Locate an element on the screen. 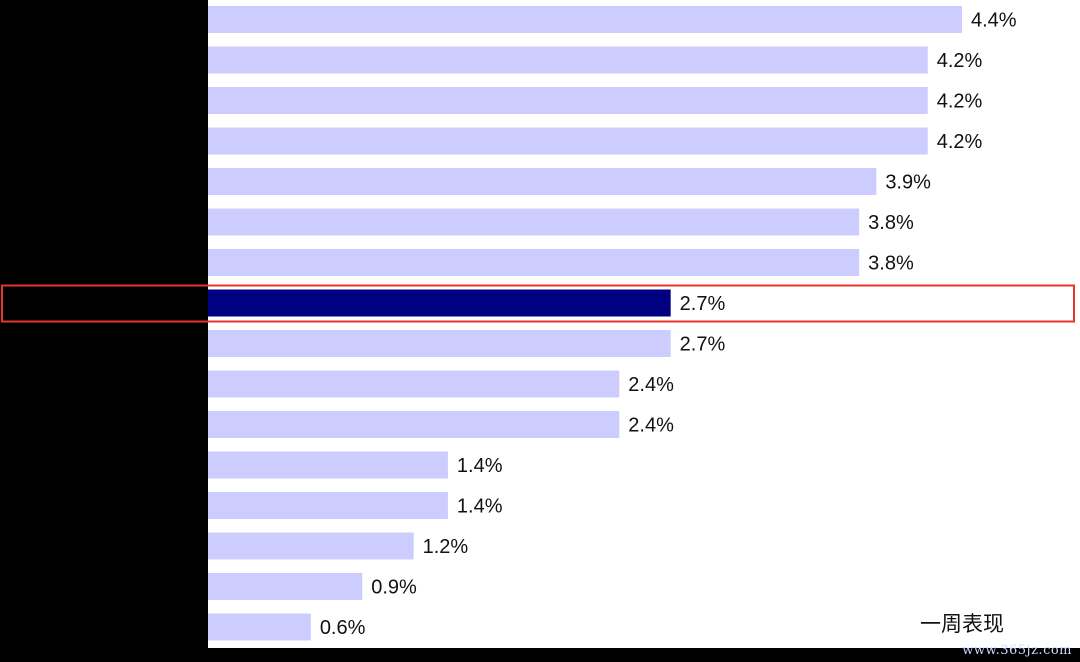  data-label: 0.9% is located at coordinates (394, 588).